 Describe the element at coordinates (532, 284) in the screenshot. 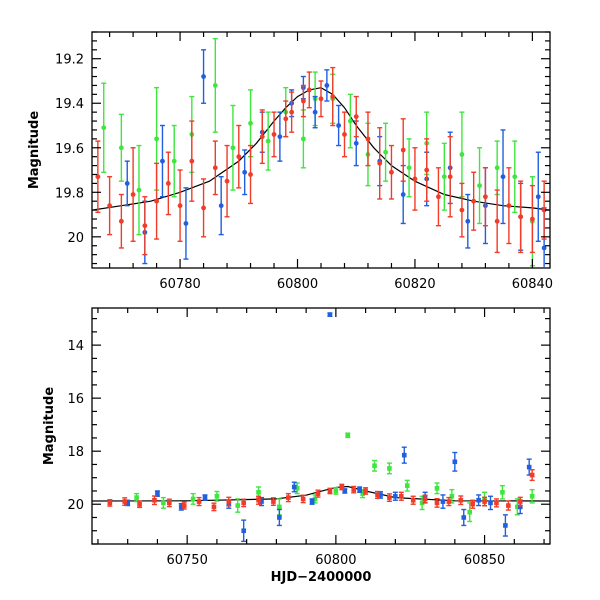

I see `x-tick-label: 60840` at that location.